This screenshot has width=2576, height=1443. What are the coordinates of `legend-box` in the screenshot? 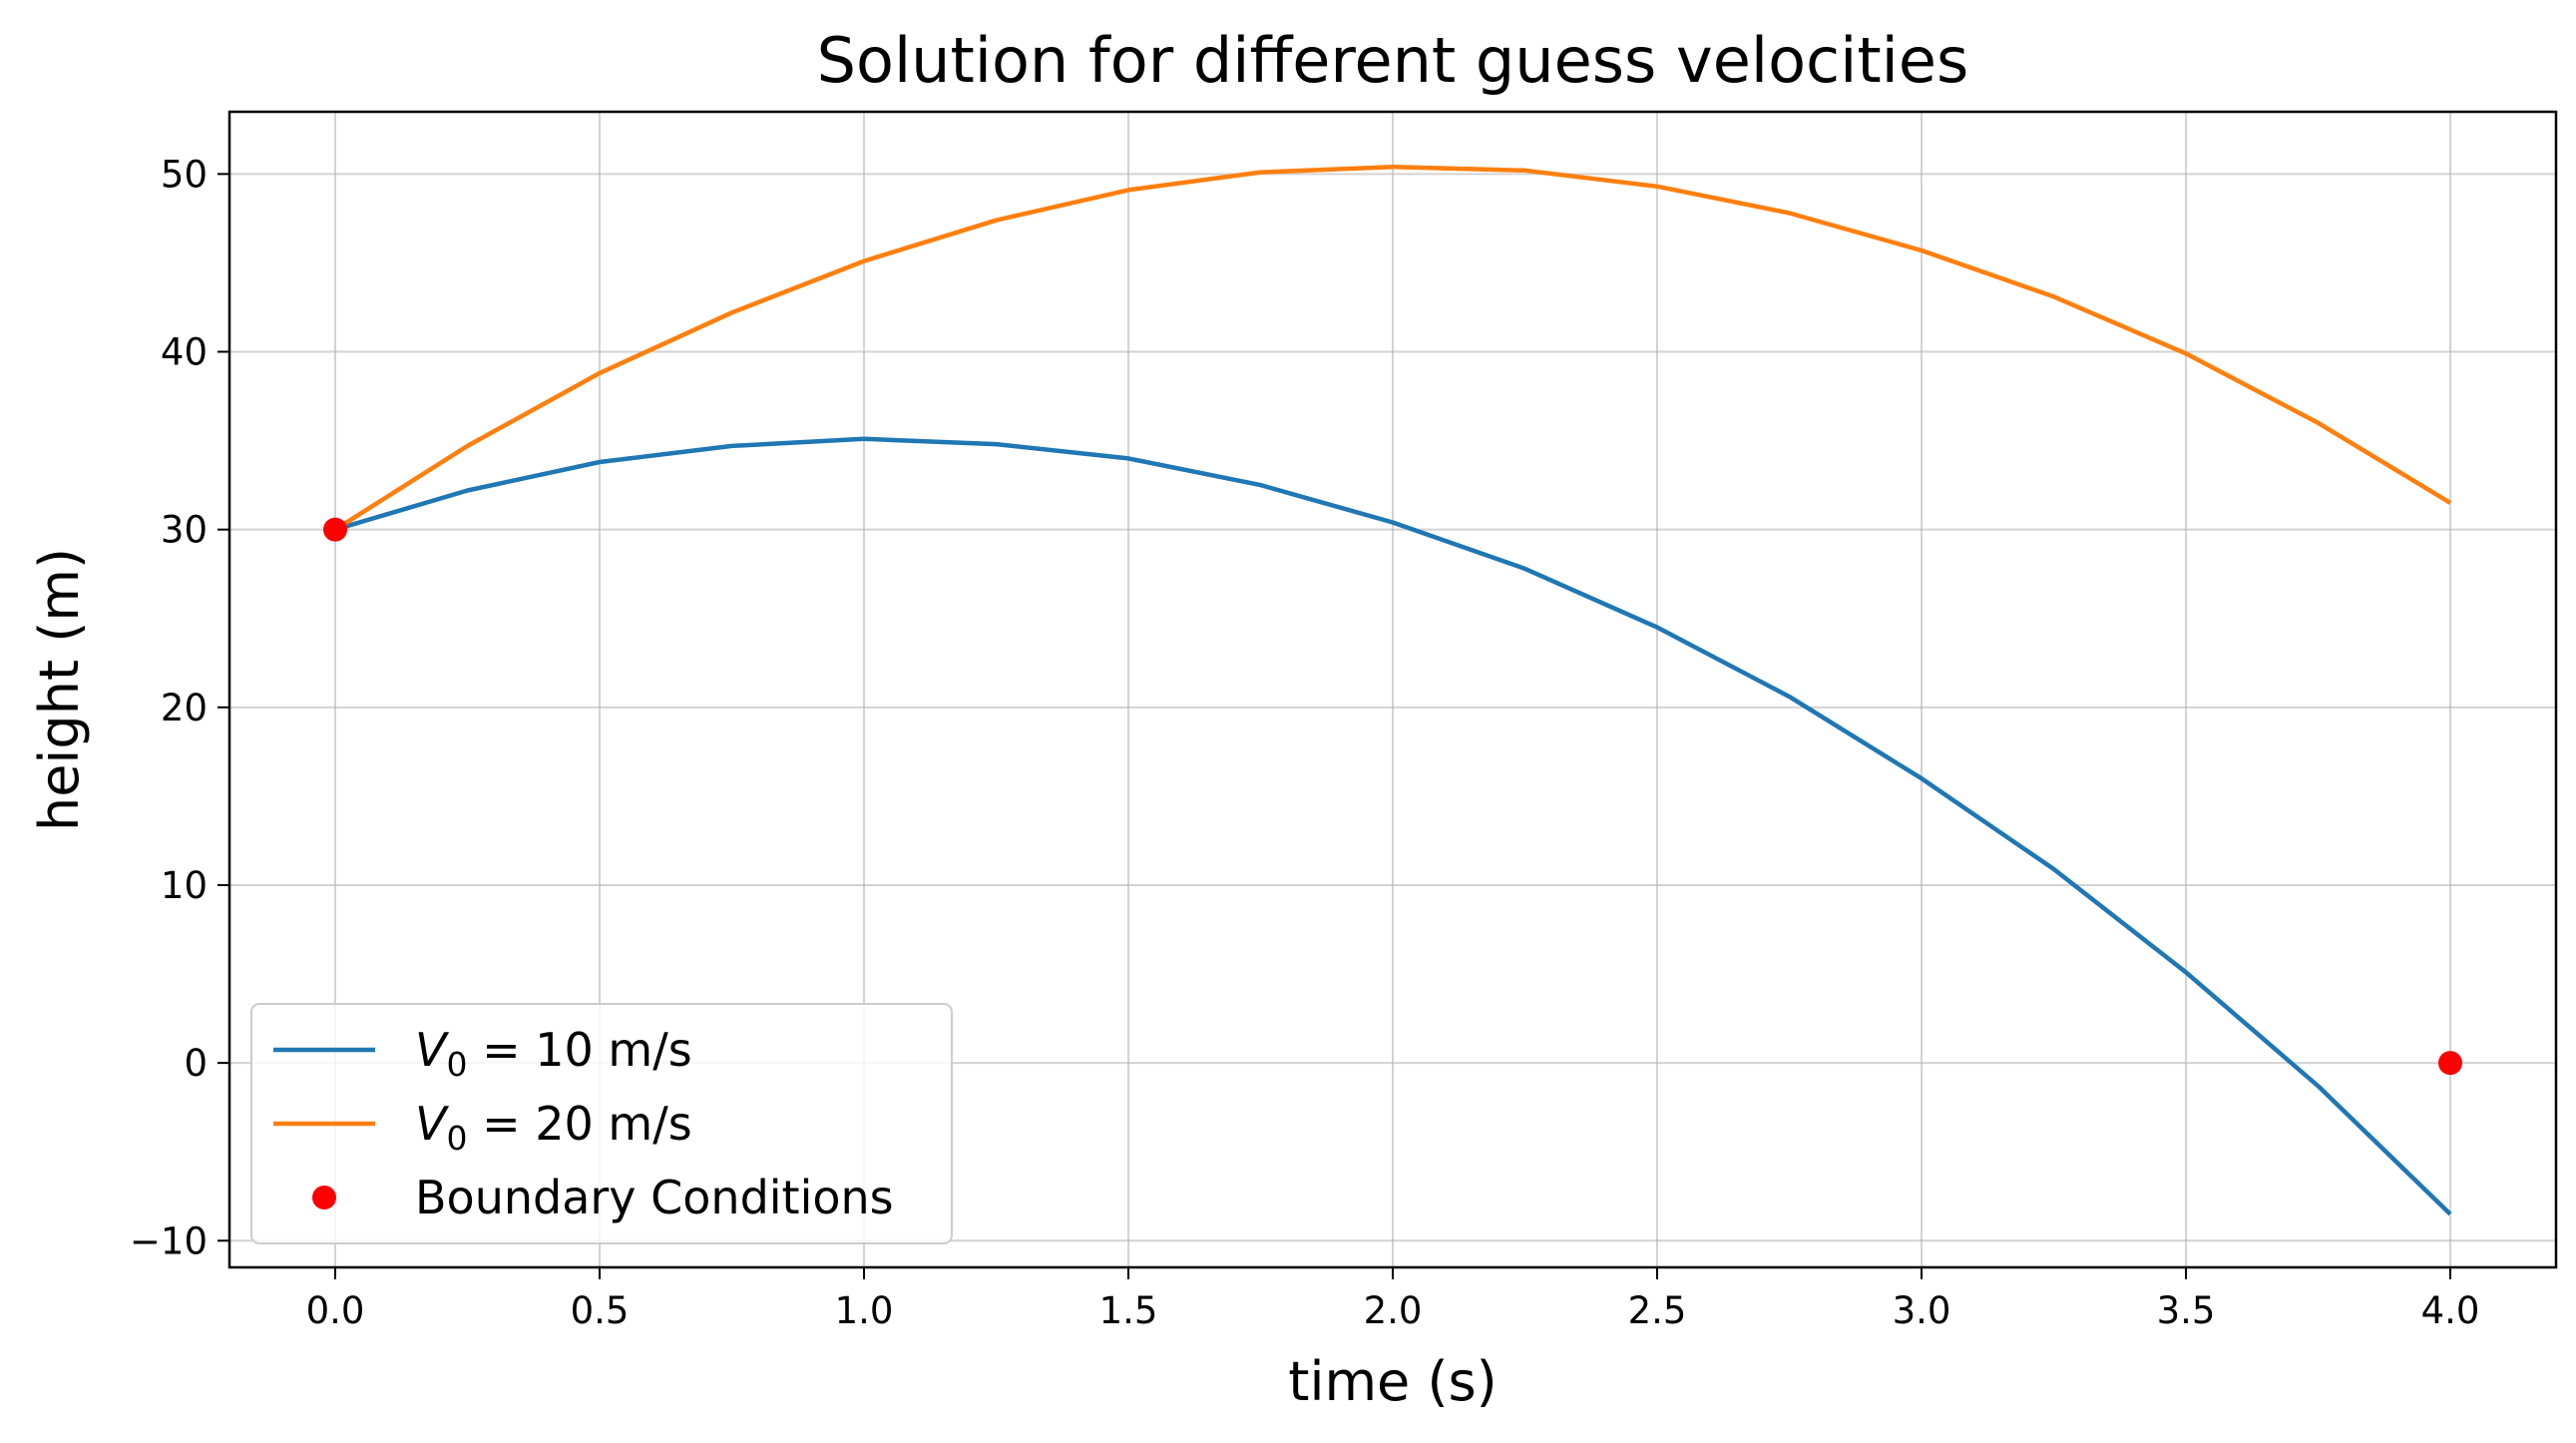 It's located at (601, 1123).